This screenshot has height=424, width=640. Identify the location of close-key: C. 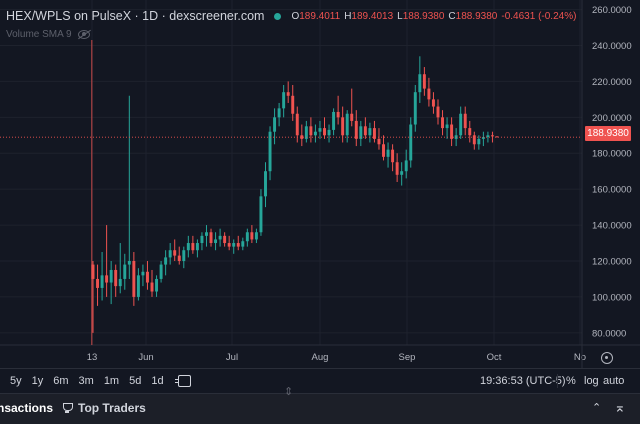
(452, 16).